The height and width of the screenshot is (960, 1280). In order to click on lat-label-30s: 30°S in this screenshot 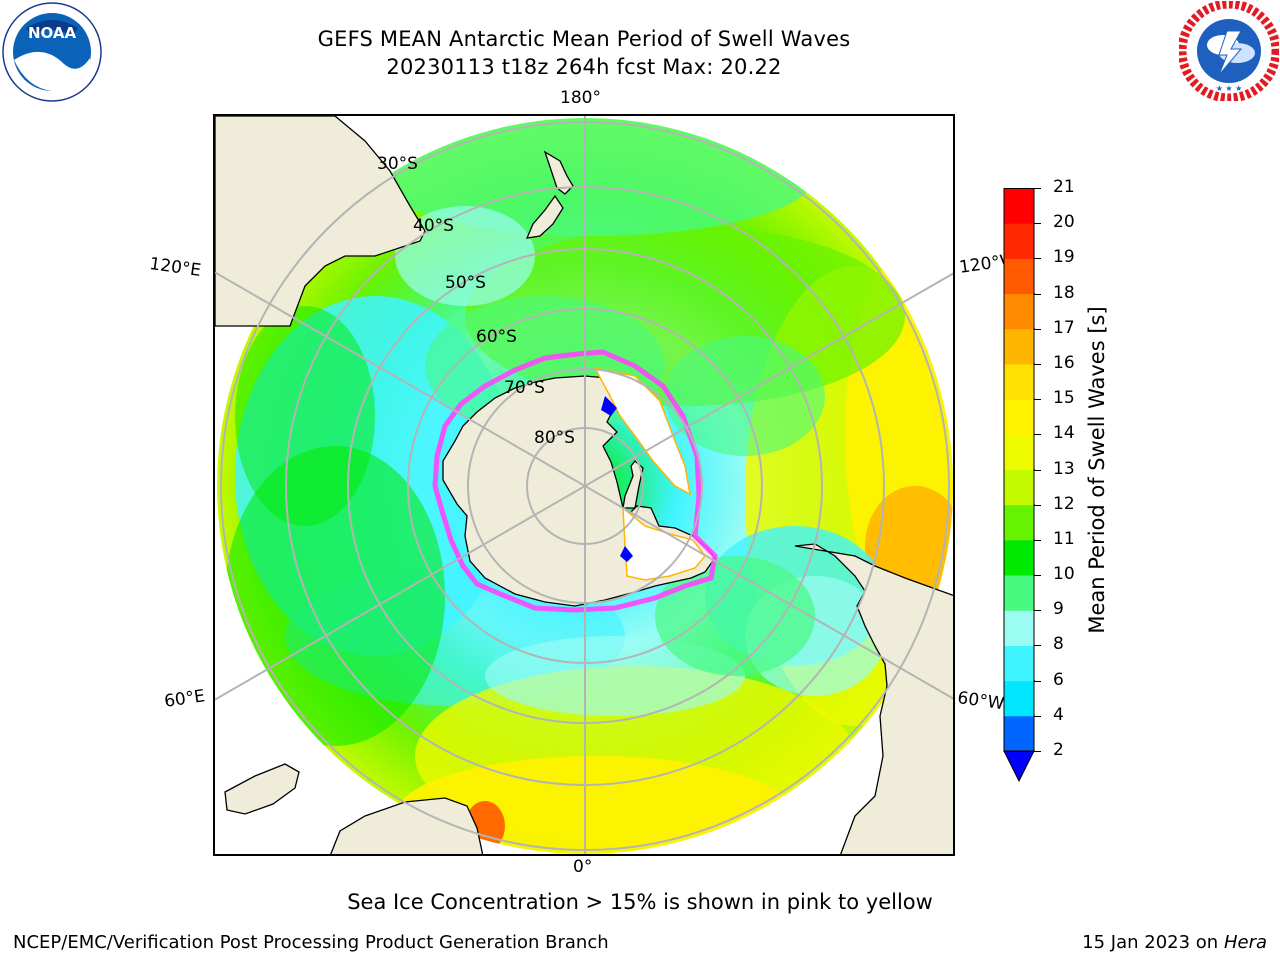, I will do `click(397, 164)`.